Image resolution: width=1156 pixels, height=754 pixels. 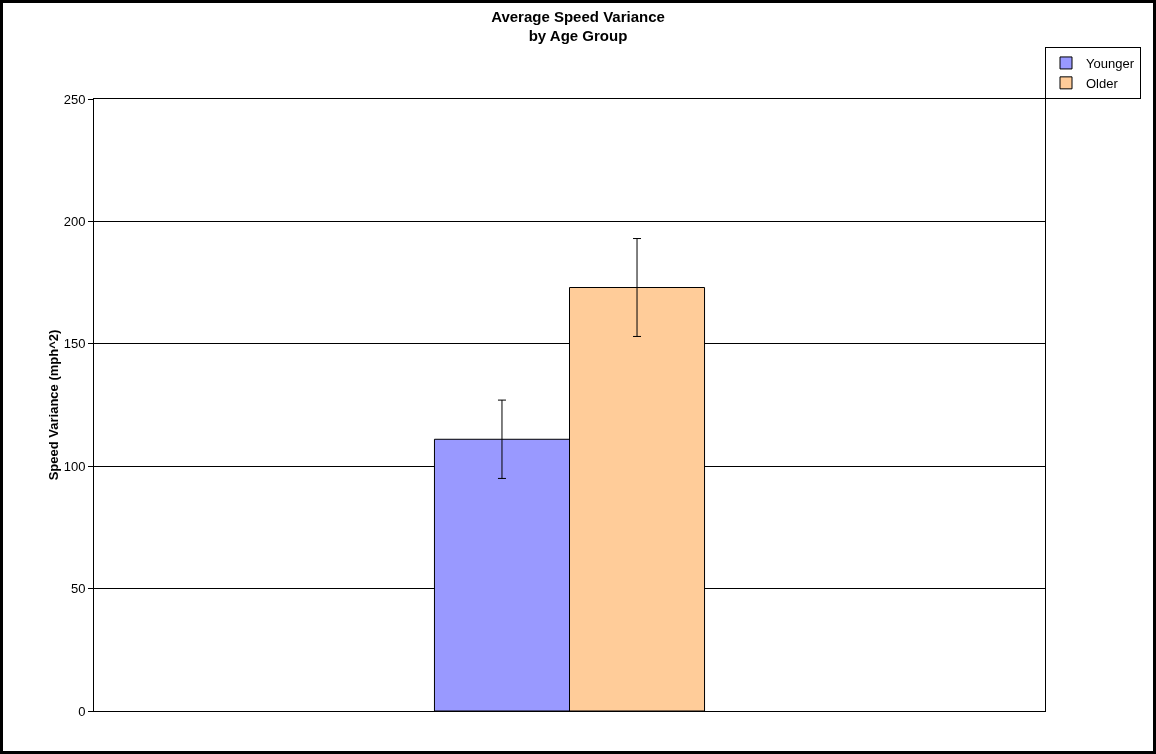 I want to click on y-tick-label: 200, so click(x=74, y=221).